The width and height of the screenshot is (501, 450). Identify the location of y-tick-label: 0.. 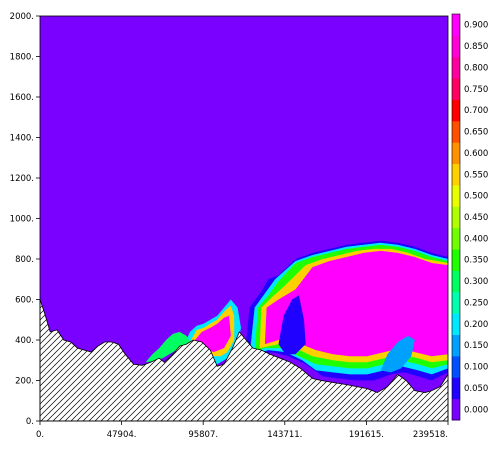
(30, 422).